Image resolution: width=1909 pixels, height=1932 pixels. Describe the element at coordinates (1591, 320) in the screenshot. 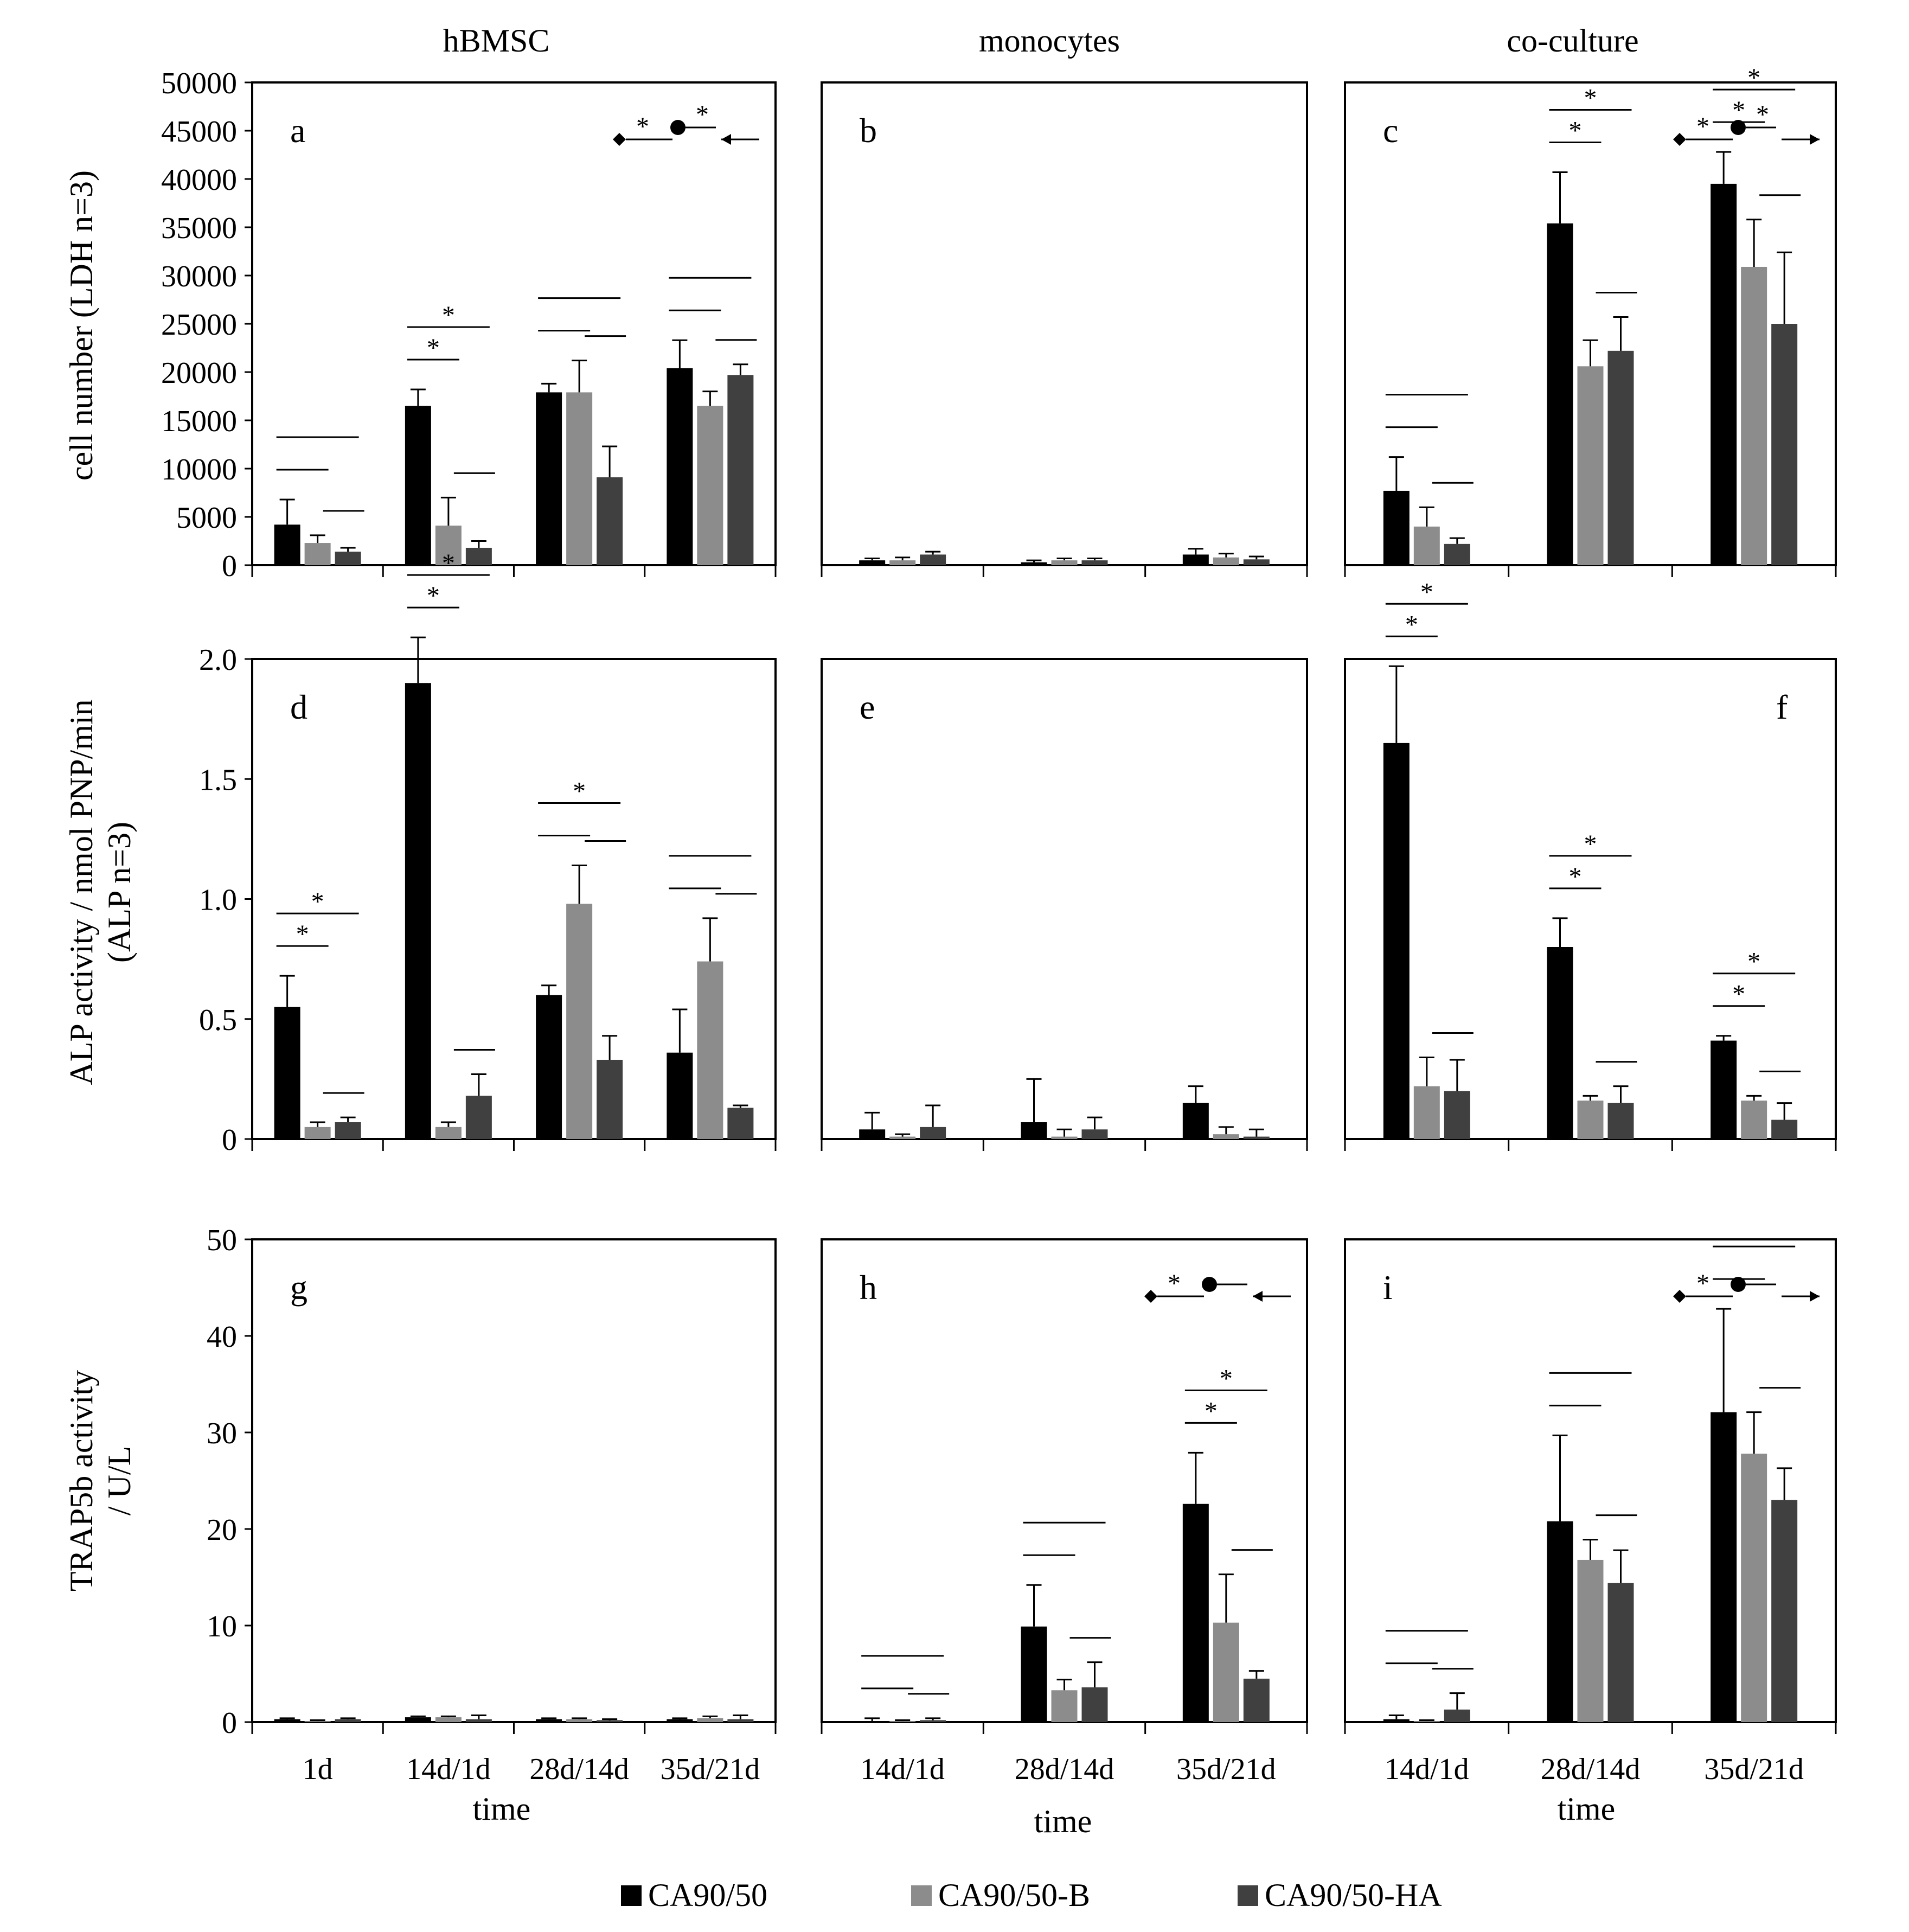

I see `panel-c: c ** *** *` at that location.